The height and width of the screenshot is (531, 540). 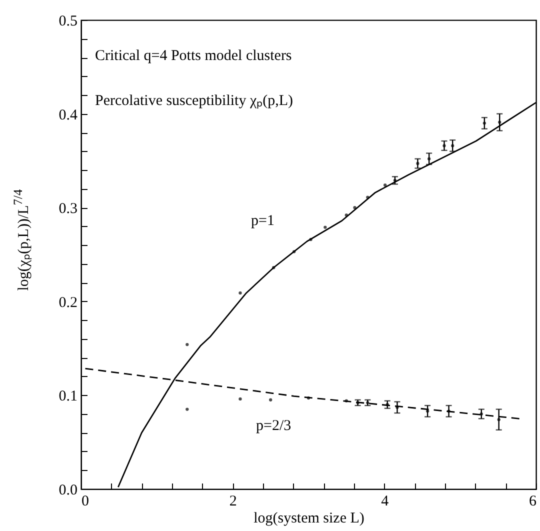 I want to click on y-tick-label: 0.1, so click(x=68, y=396).